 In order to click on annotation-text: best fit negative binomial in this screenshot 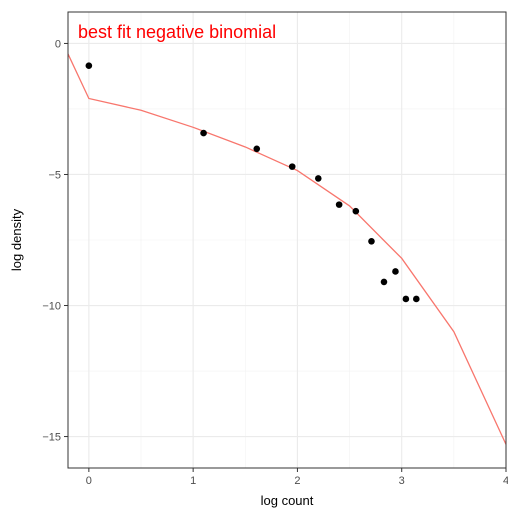, I will do `click(177, 32)`.